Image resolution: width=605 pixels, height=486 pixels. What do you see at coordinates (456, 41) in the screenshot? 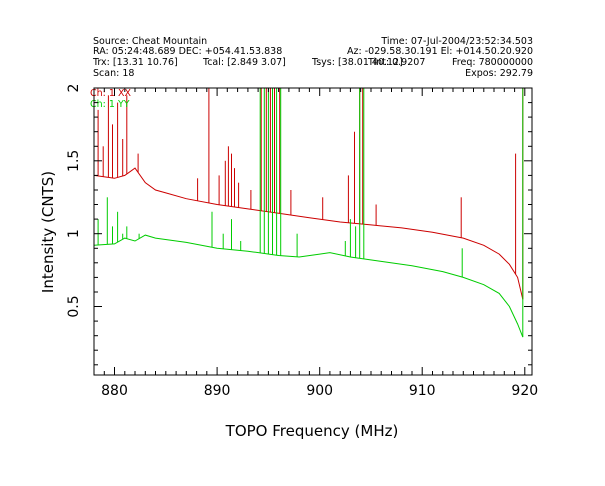
I see `header-time: Time: 07-Jul-2004/23:52:34.503` at bounding box center [456, 41].